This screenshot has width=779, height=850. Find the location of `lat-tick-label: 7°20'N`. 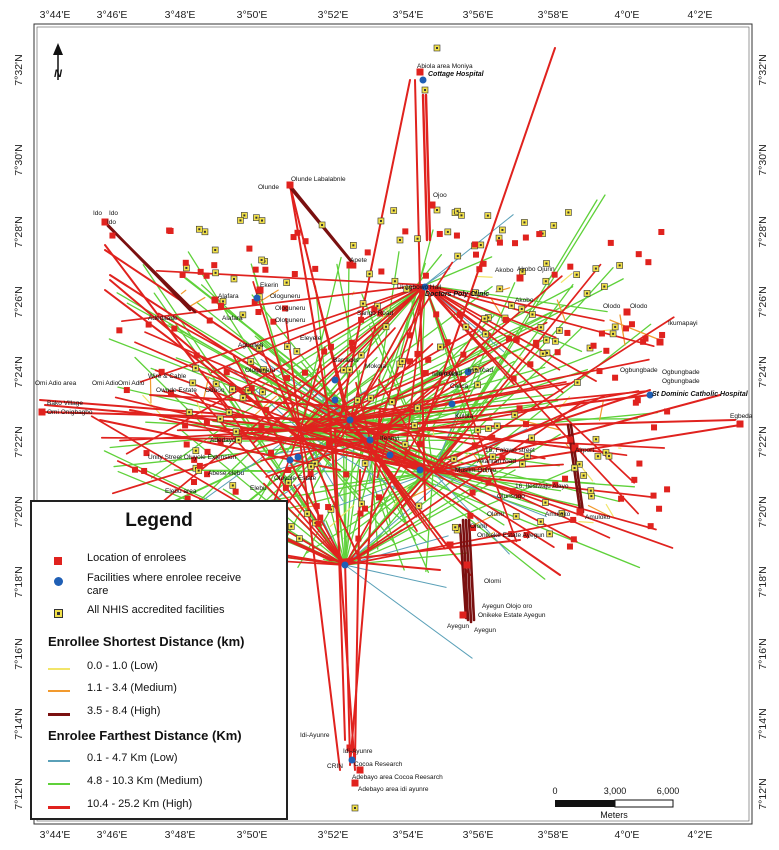

lat-tick-label: 7°20'N is located at coordinates (19, 511).